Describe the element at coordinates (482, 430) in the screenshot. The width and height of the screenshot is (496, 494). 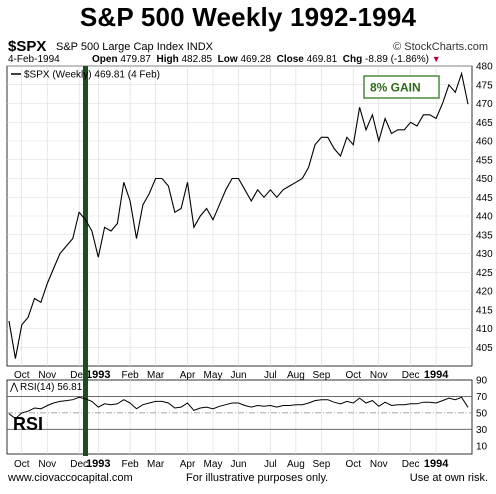
I see `rsi-y-tick-label: 30` at that location.